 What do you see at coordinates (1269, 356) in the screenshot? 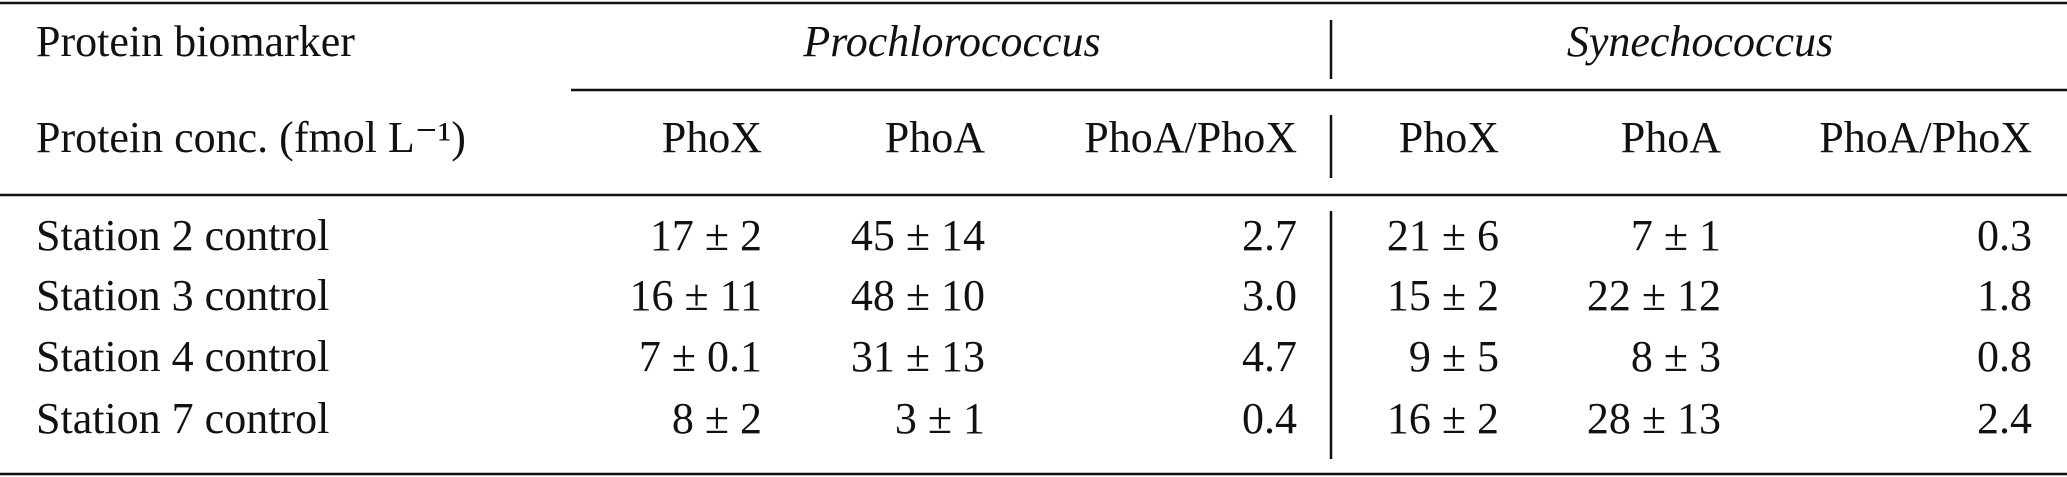
I see `cell: 4.7` at bounding box center [1269, 356].